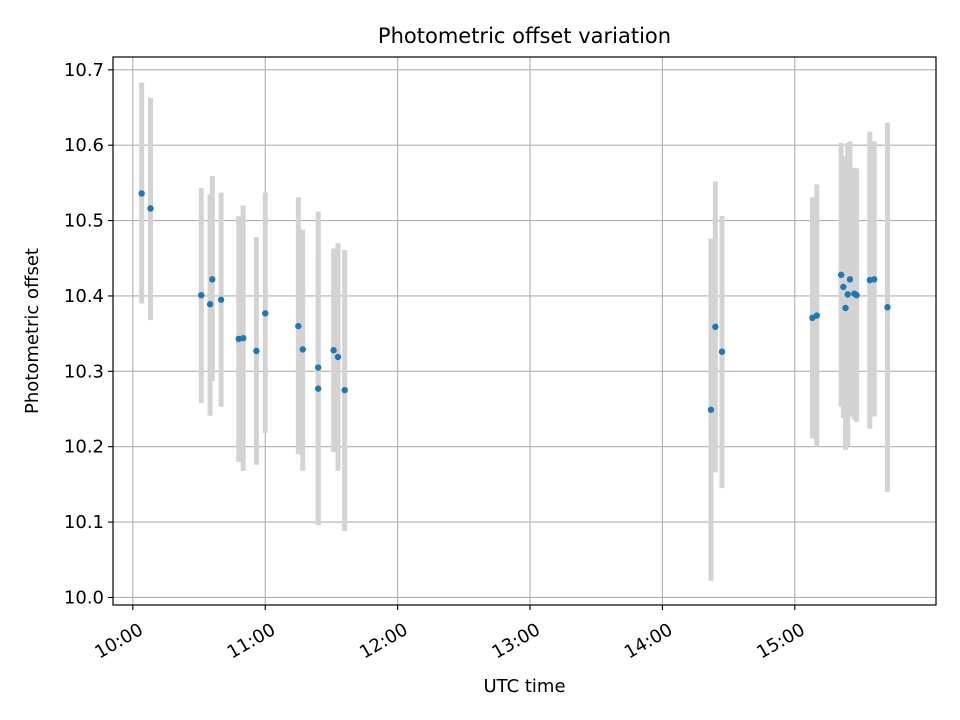 The width and height of the screenshot is (960, 720). I want to click on chart-title: Photometric offset variation, so click(524, 36).